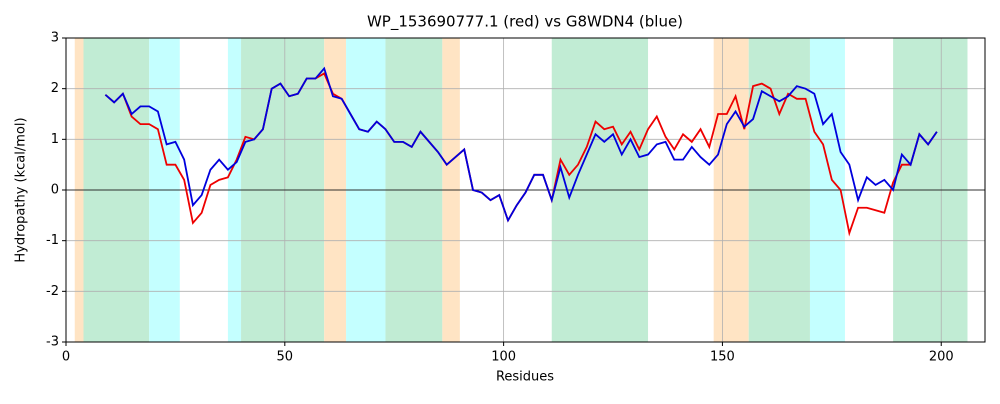  I want to click on x-tick-label: 150, so click(722, 357).